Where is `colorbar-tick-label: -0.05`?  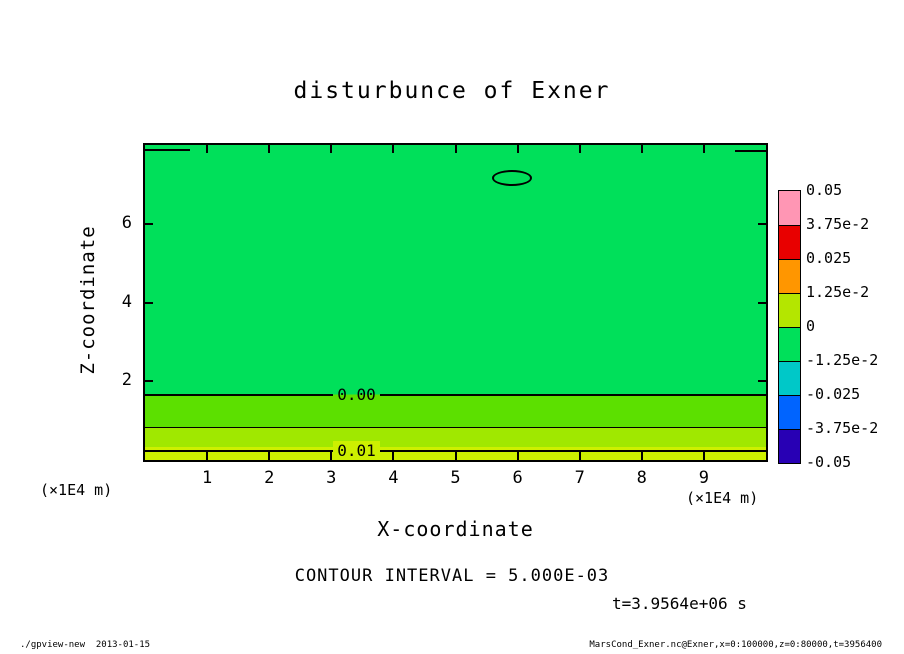
colorbar-tick-label: -0.05 is located at coordinates (829, 462).